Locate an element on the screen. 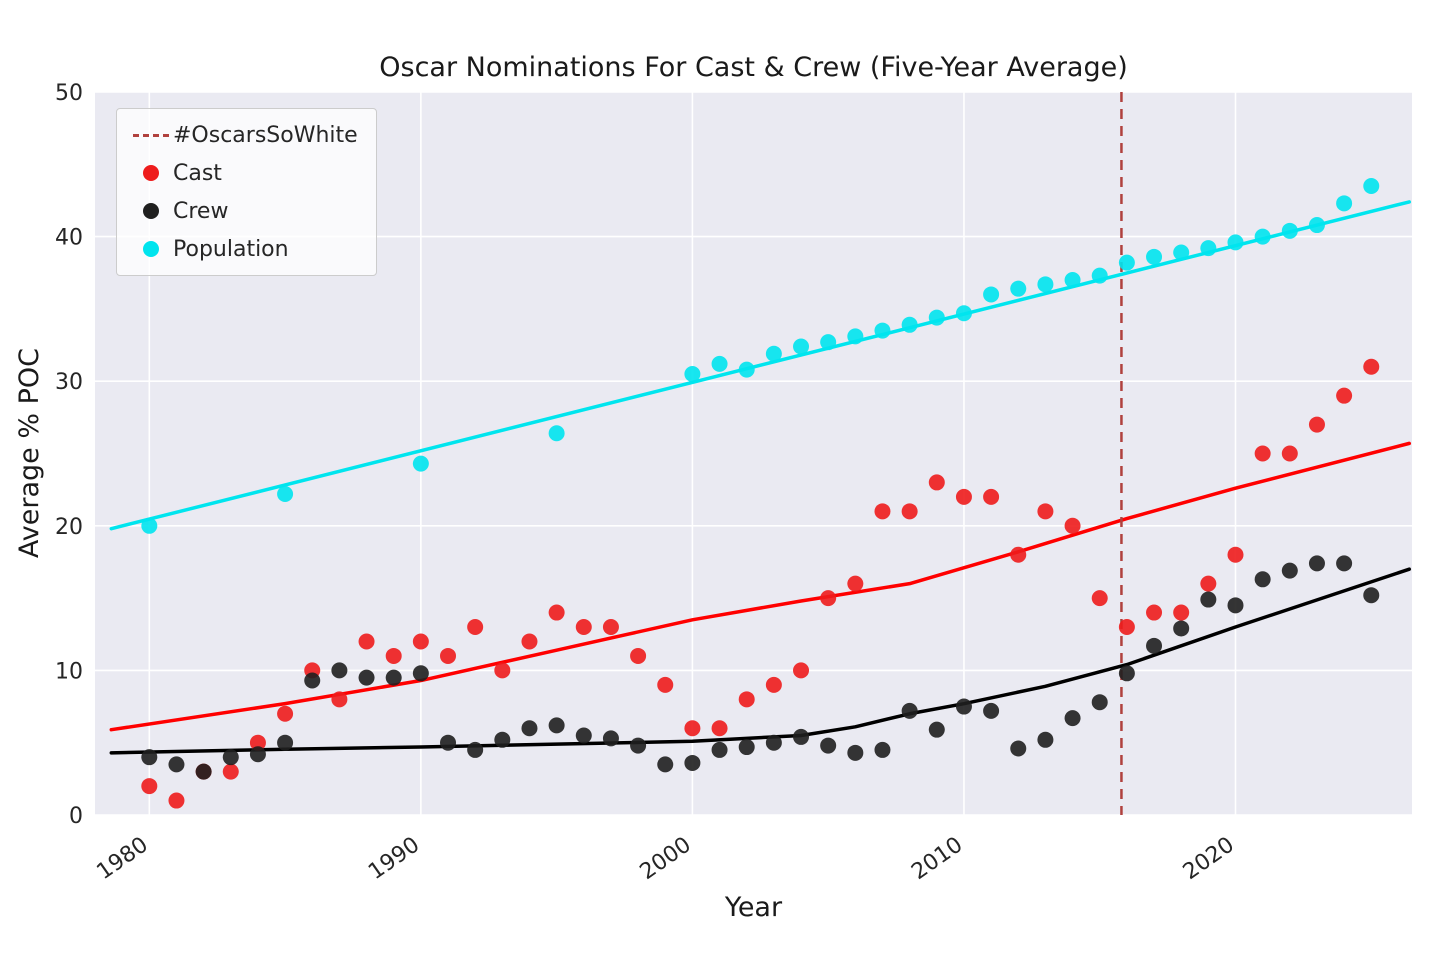  x-tick-label: 2000 is located at coordinates (666, 858).